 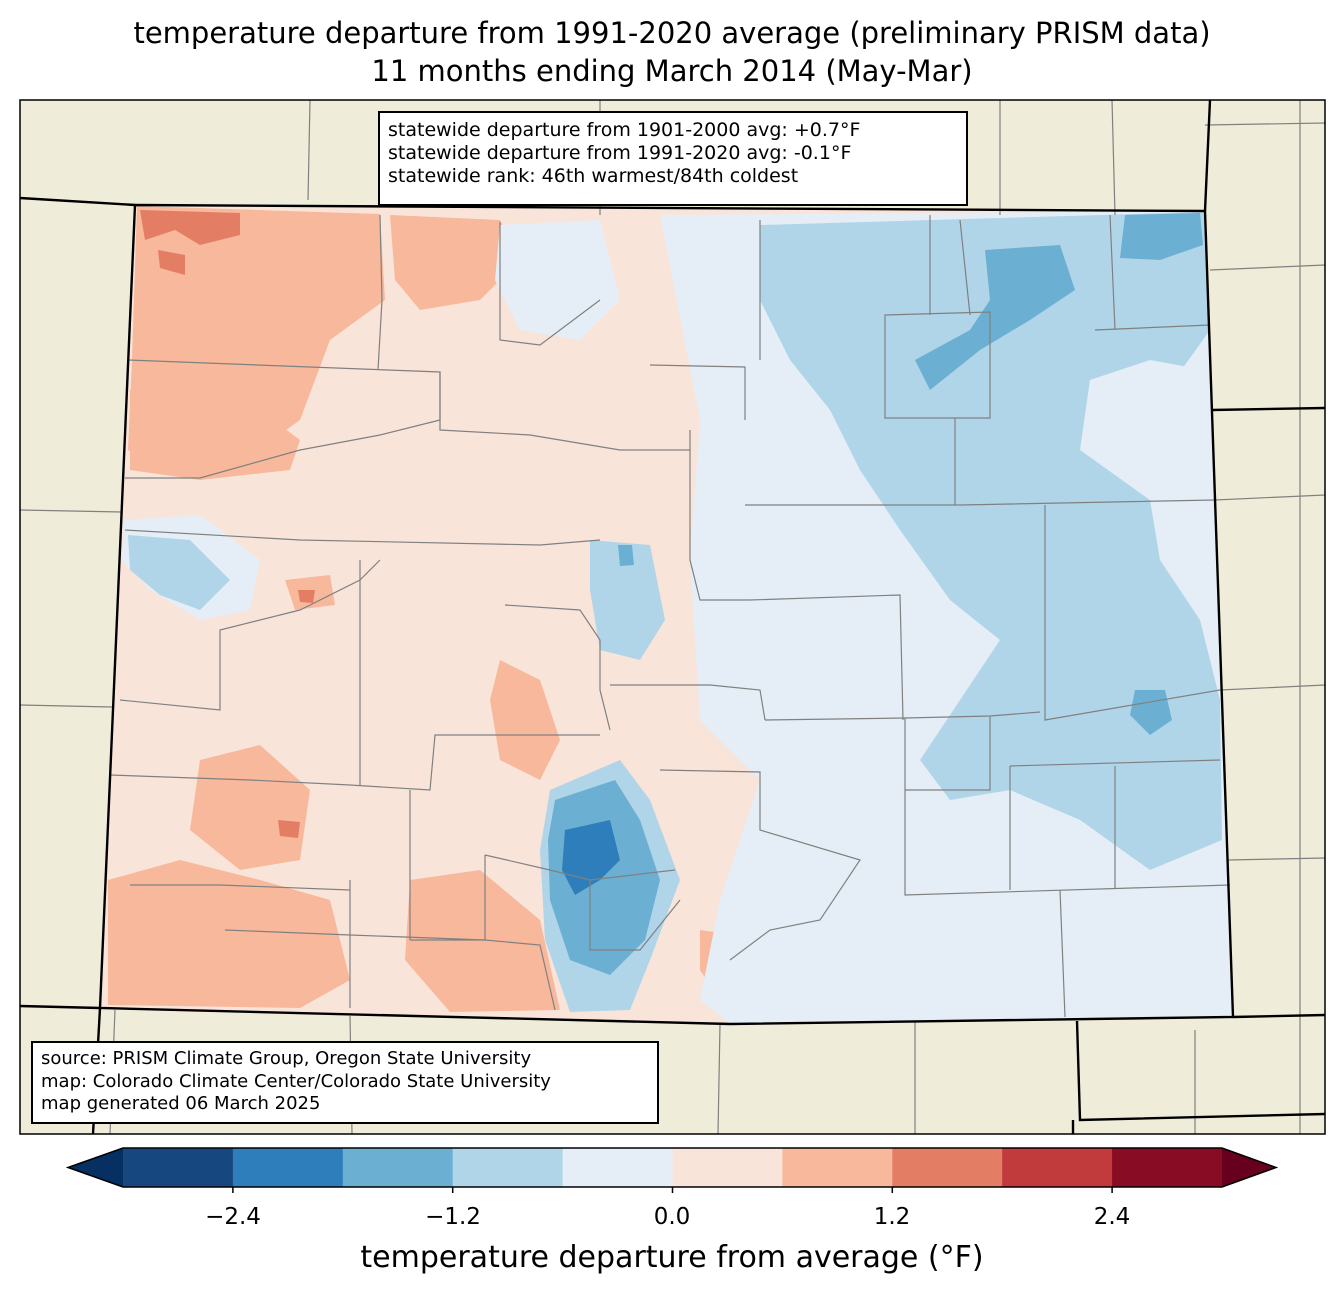 I want to click on warm-region-northcentral, so click(x=455, y=262).